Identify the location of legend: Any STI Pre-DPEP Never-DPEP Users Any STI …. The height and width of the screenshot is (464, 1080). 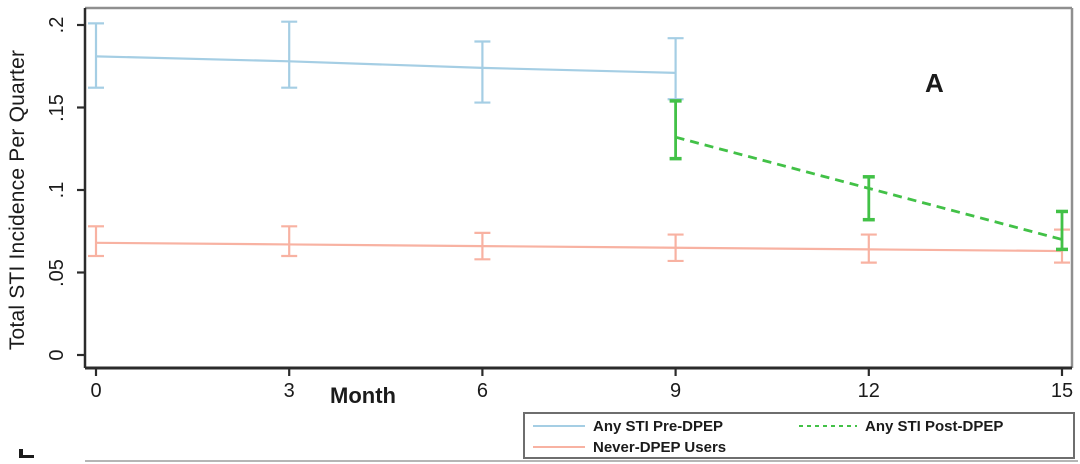
(799, 435).